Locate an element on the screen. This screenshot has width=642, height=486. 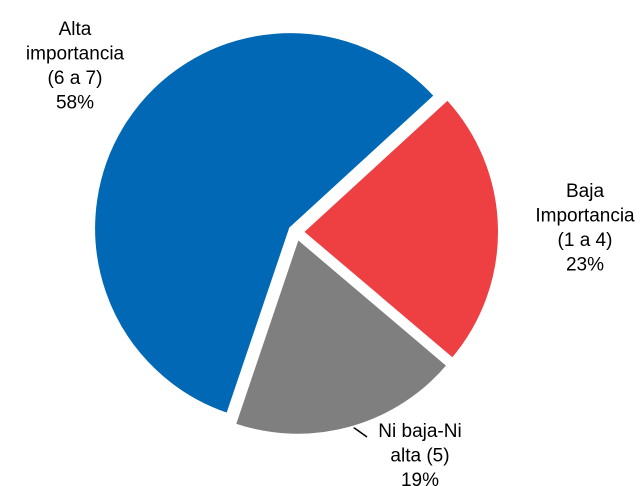
slice-label: alta (5) is located at coordinates (419, 456).